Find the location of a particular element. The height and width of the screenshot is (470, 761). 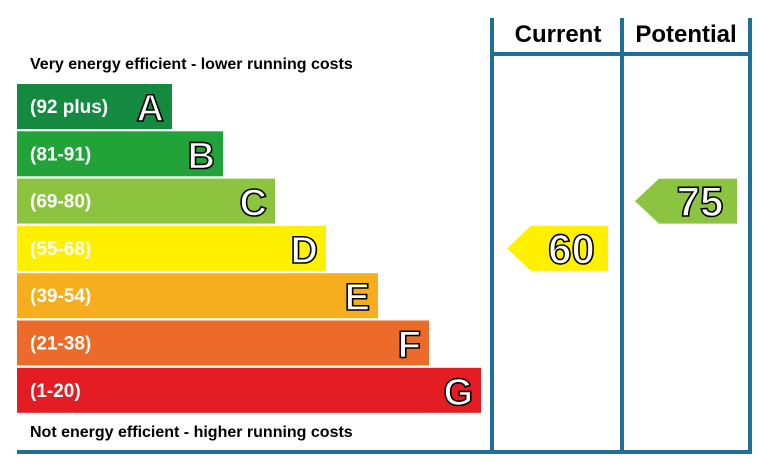

band-bar-c is located at coordinates (146, 201).